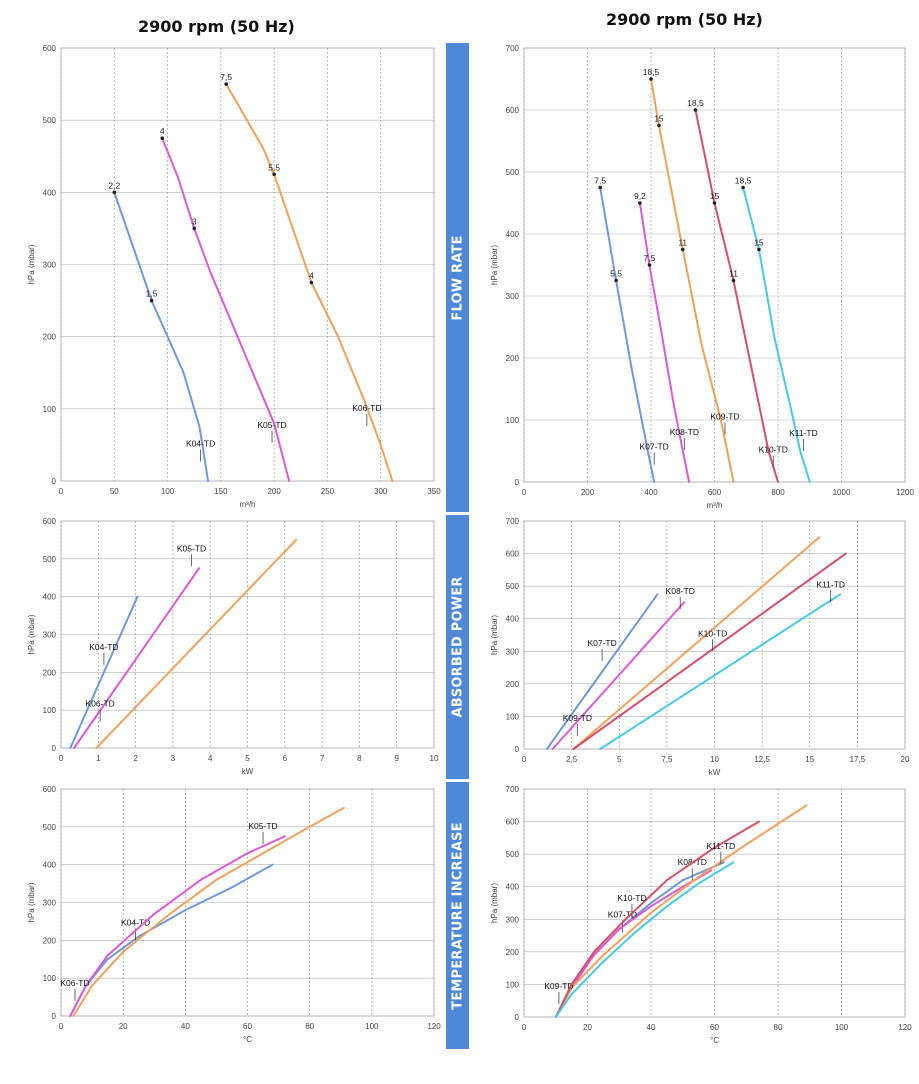  Describe the element at coordinates (858, 759) in the screenshot. I see `power-right-x-tick: 17,5` at that location.